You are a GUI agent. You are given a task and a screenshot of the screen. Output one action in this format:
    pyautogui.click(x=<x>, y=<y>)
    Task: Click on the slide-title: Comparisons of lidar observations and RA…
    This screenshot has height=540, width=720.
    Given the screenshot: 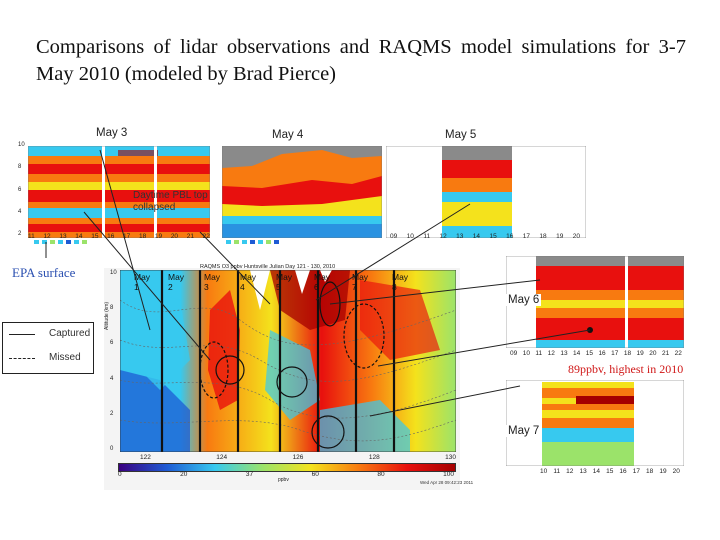 What is the action you would take?
    pyautogui.click(x=361, y=60)
    